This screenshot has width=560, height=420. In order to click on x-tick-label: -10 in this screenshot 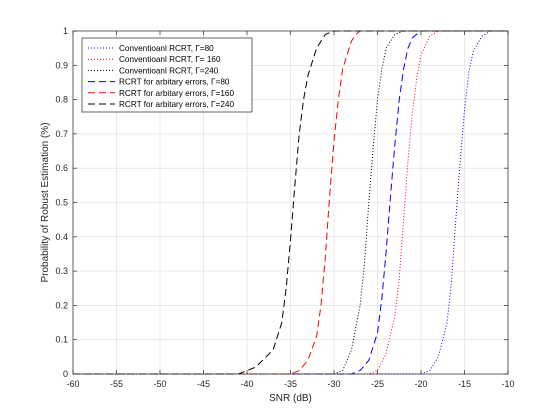, I will do `click(507, 384)`.